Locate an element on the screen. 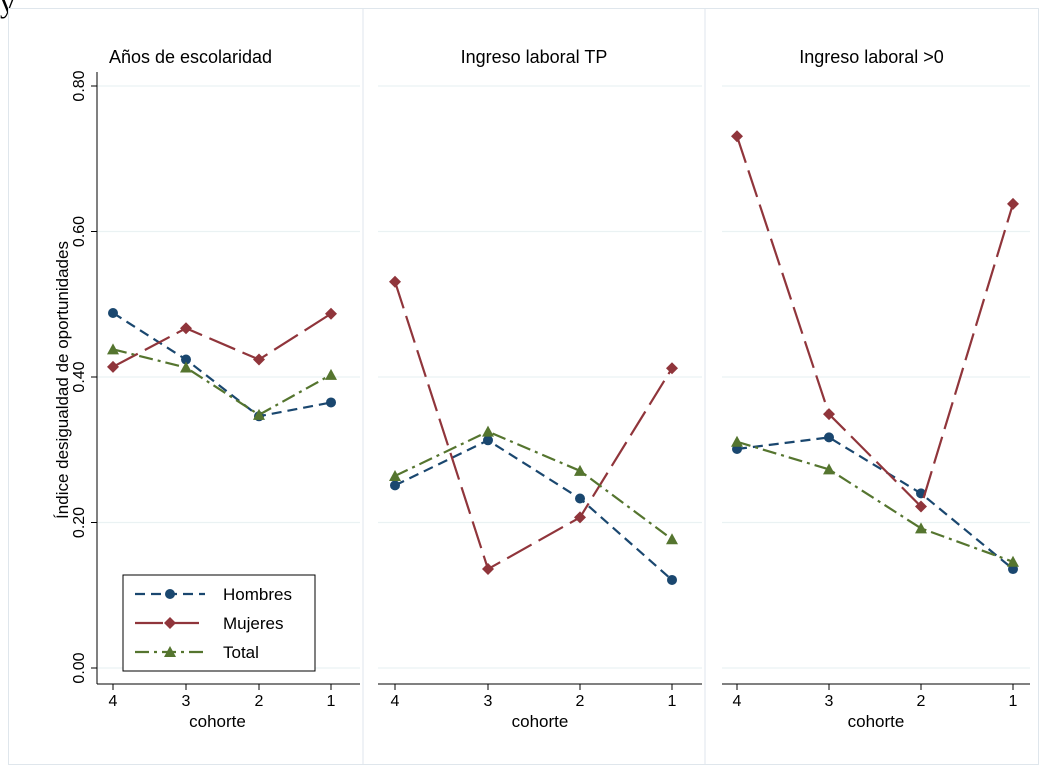  y-tick-label: 0.20 is located at coordinates (79, 522).